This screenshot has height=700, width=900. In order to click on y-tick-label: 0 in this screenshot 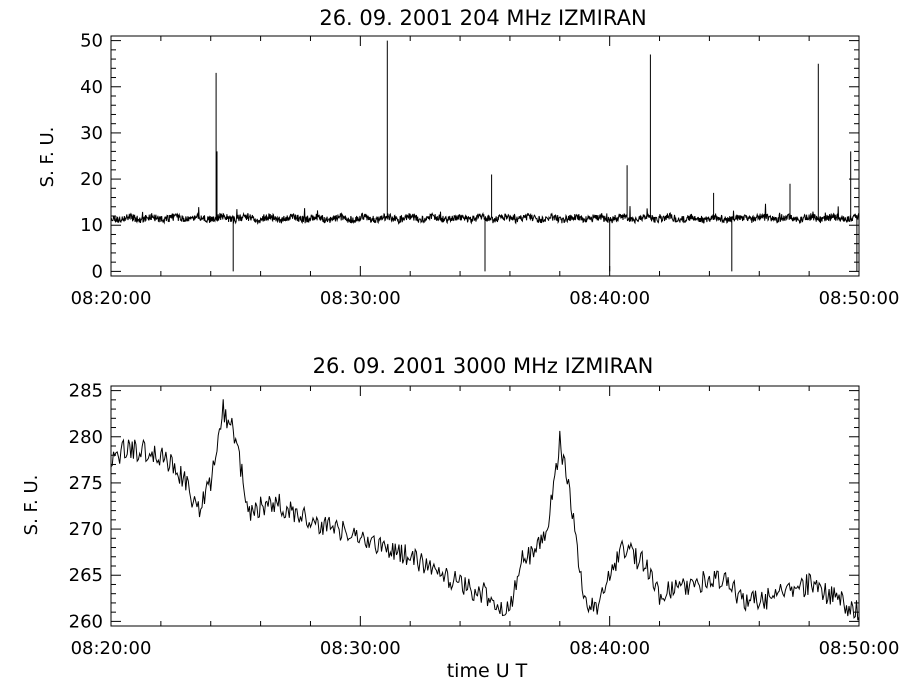, I will do `click(97, 271)`.